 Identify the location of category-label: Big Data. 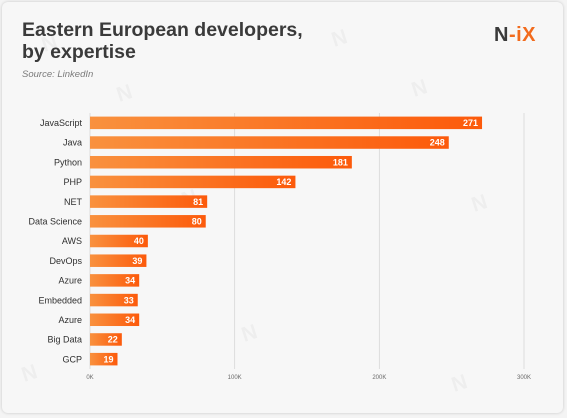
(64, 340).